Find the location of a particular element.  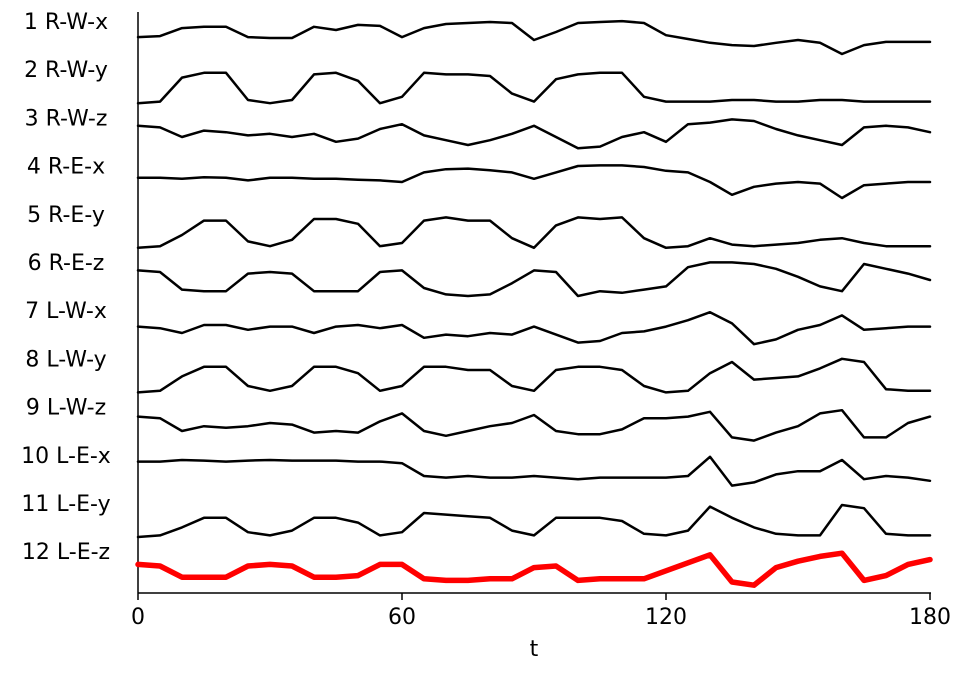

x-tick-label: 120 is located at coordinates (666, 617).